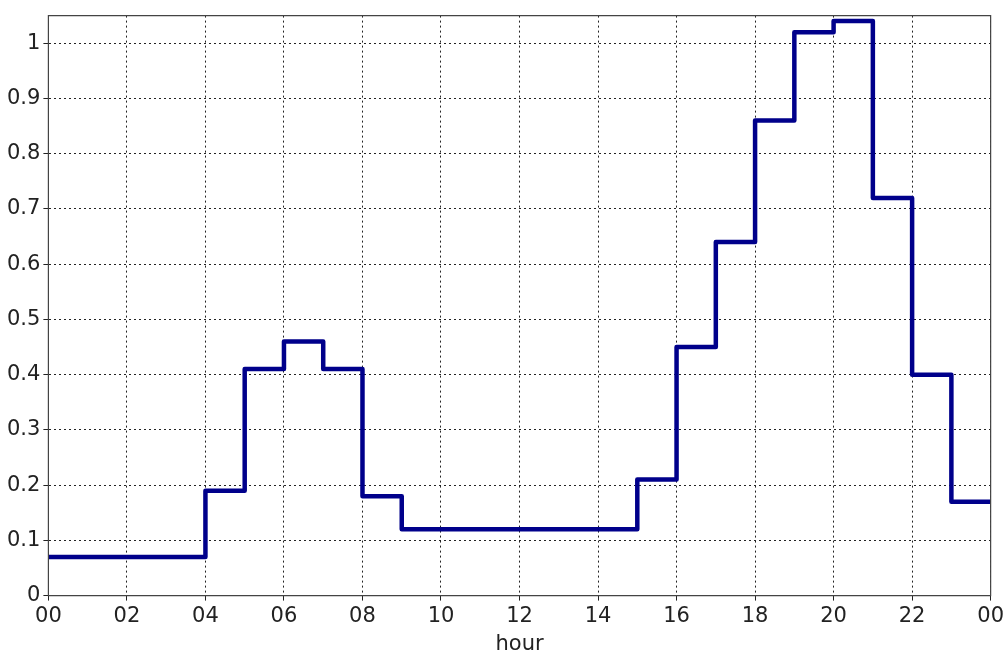  Describe the element at coordinates (205, 614) in the screenshot. I see `x-tick-label: 04` at that location.